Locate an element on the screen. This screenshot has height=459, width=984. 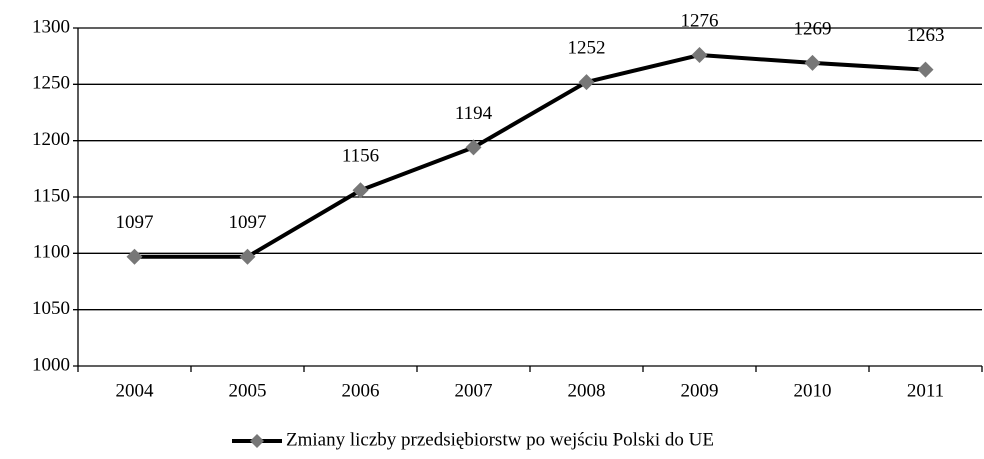
x-tick-label: 2008 is located at coordinates (587, 390).